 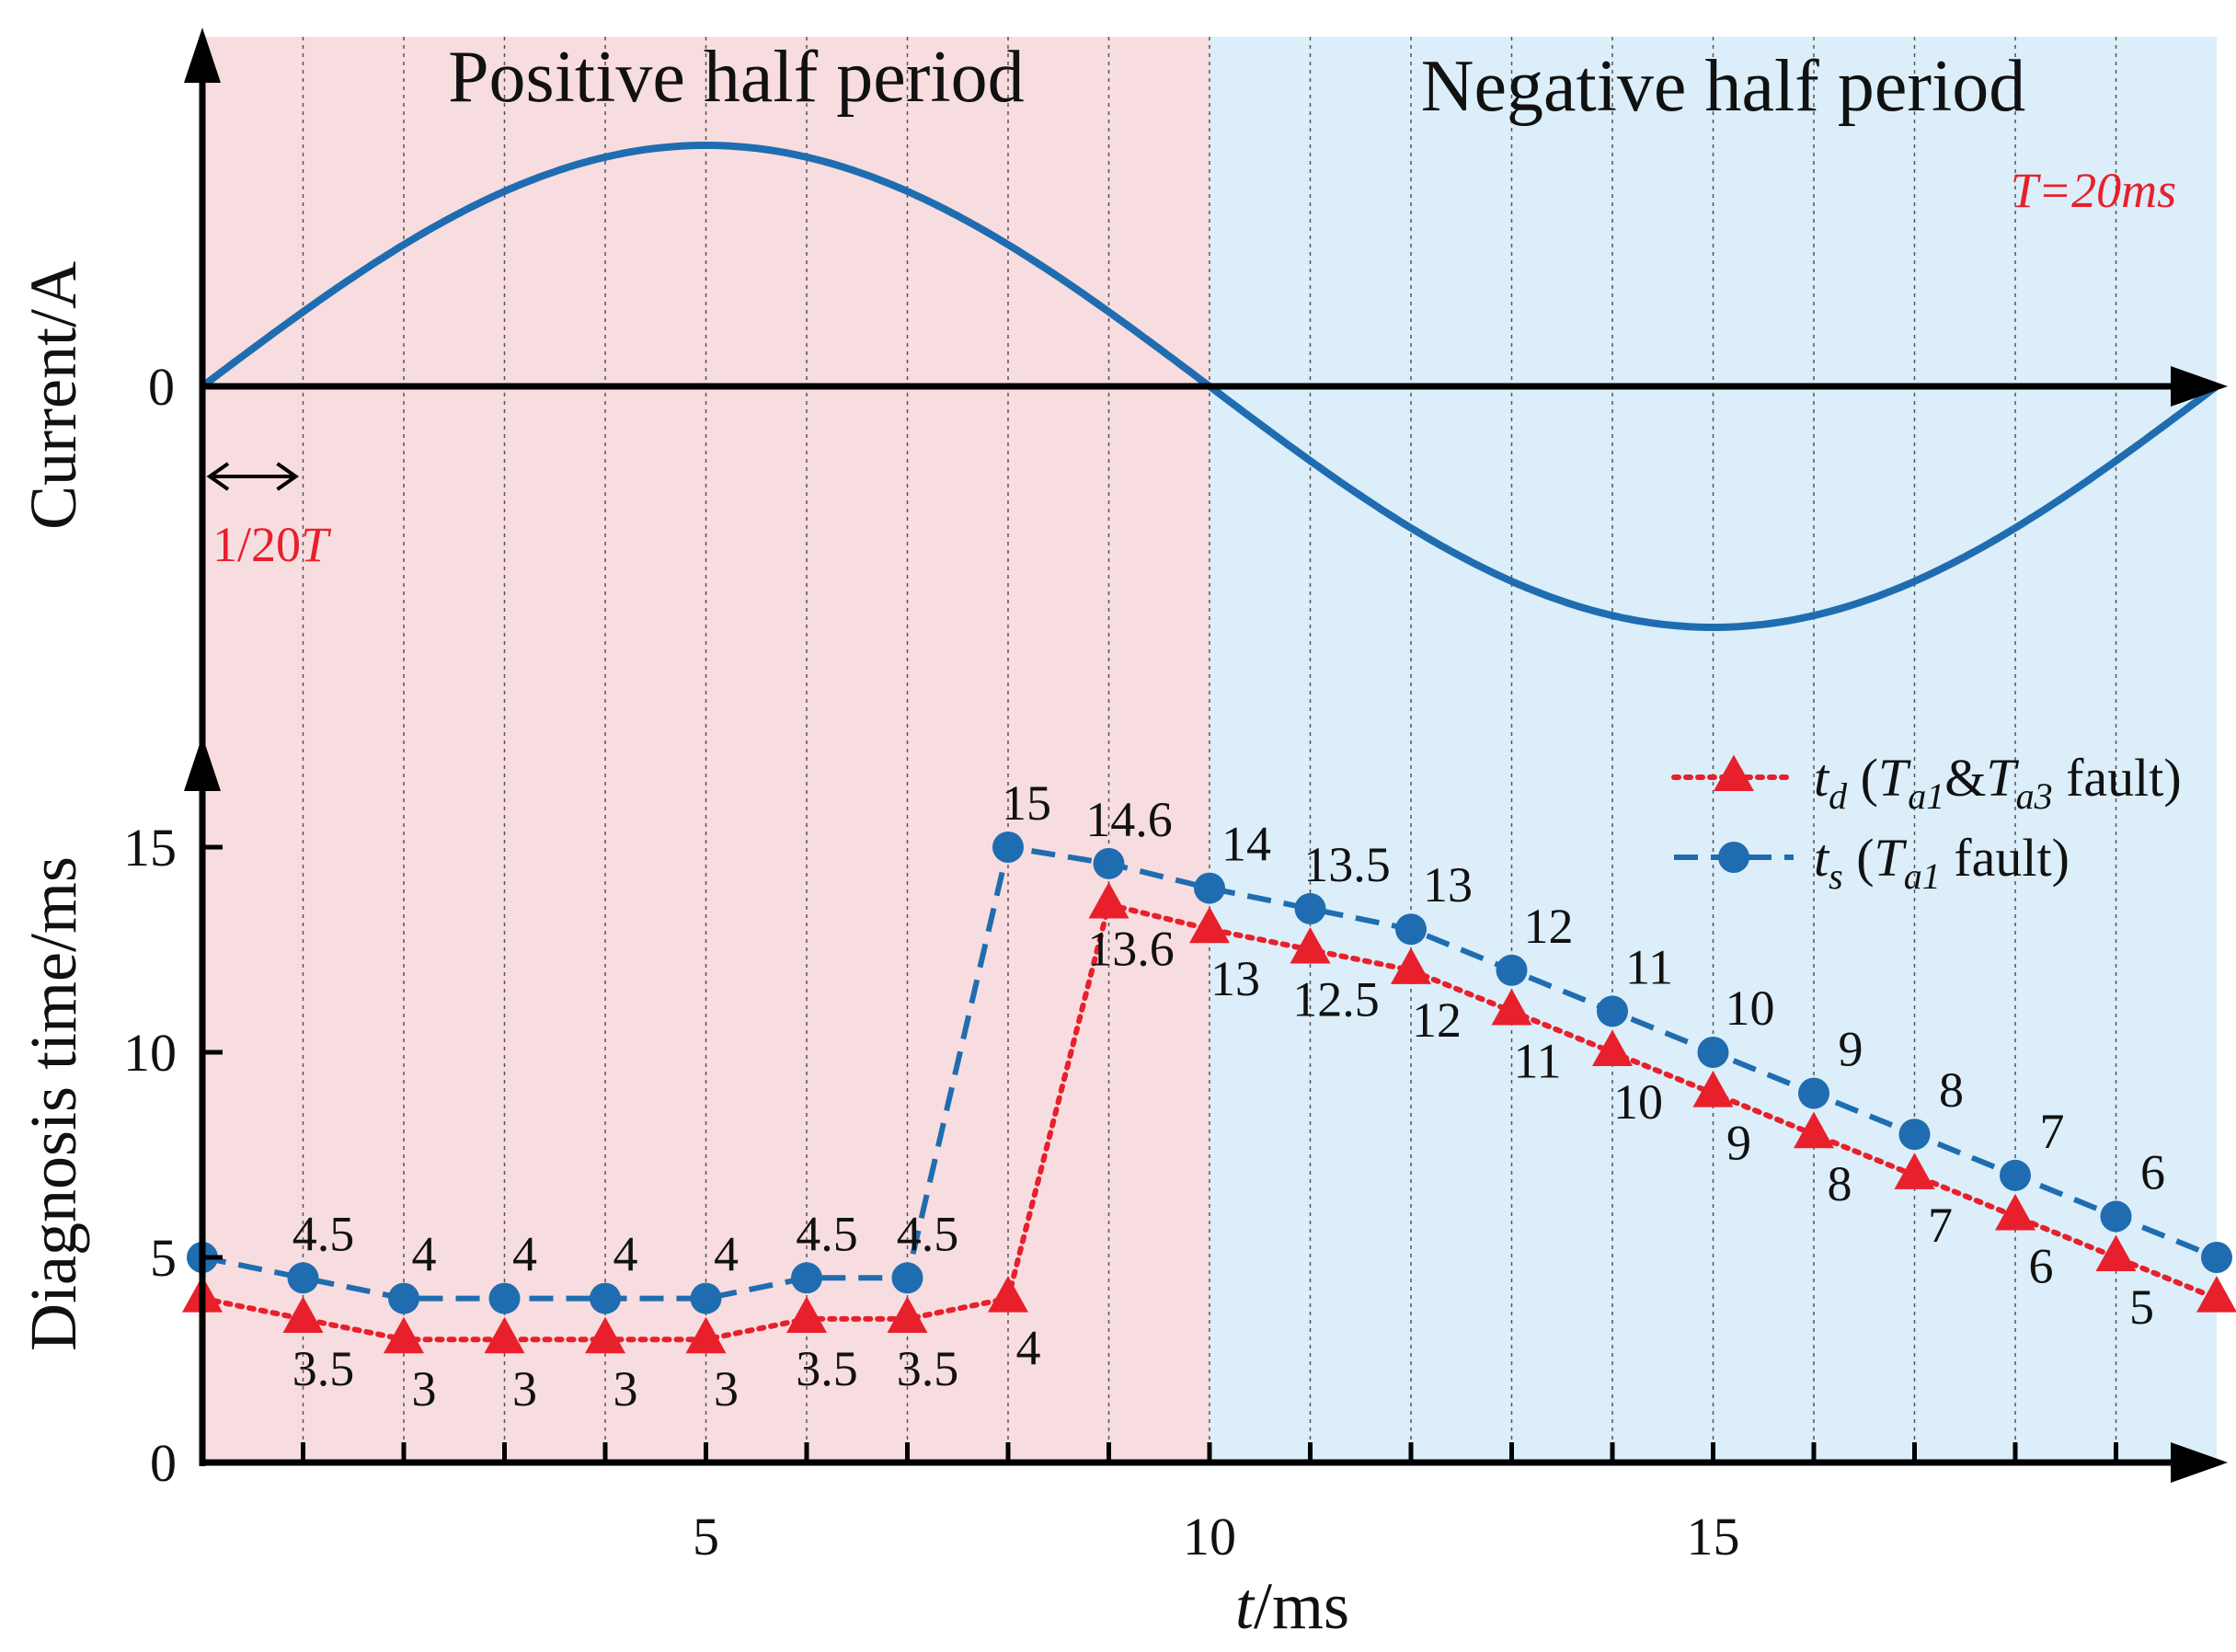 I want to click on ts-data-label: 7, so click(x=2052, y=1131).